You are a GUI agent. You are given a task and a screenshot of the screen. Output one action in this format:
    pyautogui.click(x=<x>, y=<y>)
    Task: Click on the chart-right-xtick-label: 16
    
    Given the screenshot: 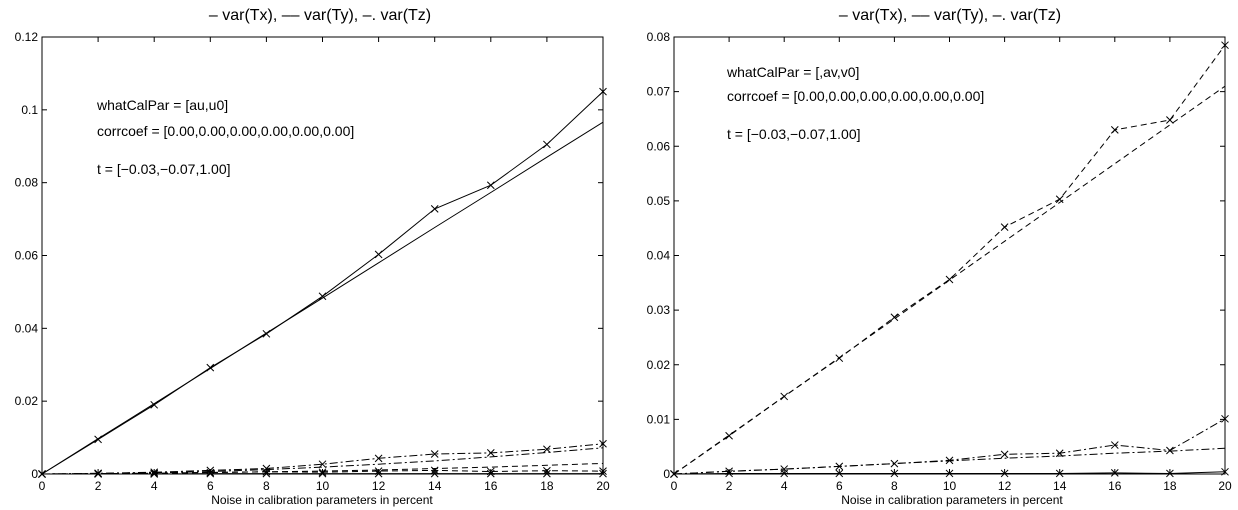 What is the action you would take?
    pyautogui.click(x=1115, y=486)
    